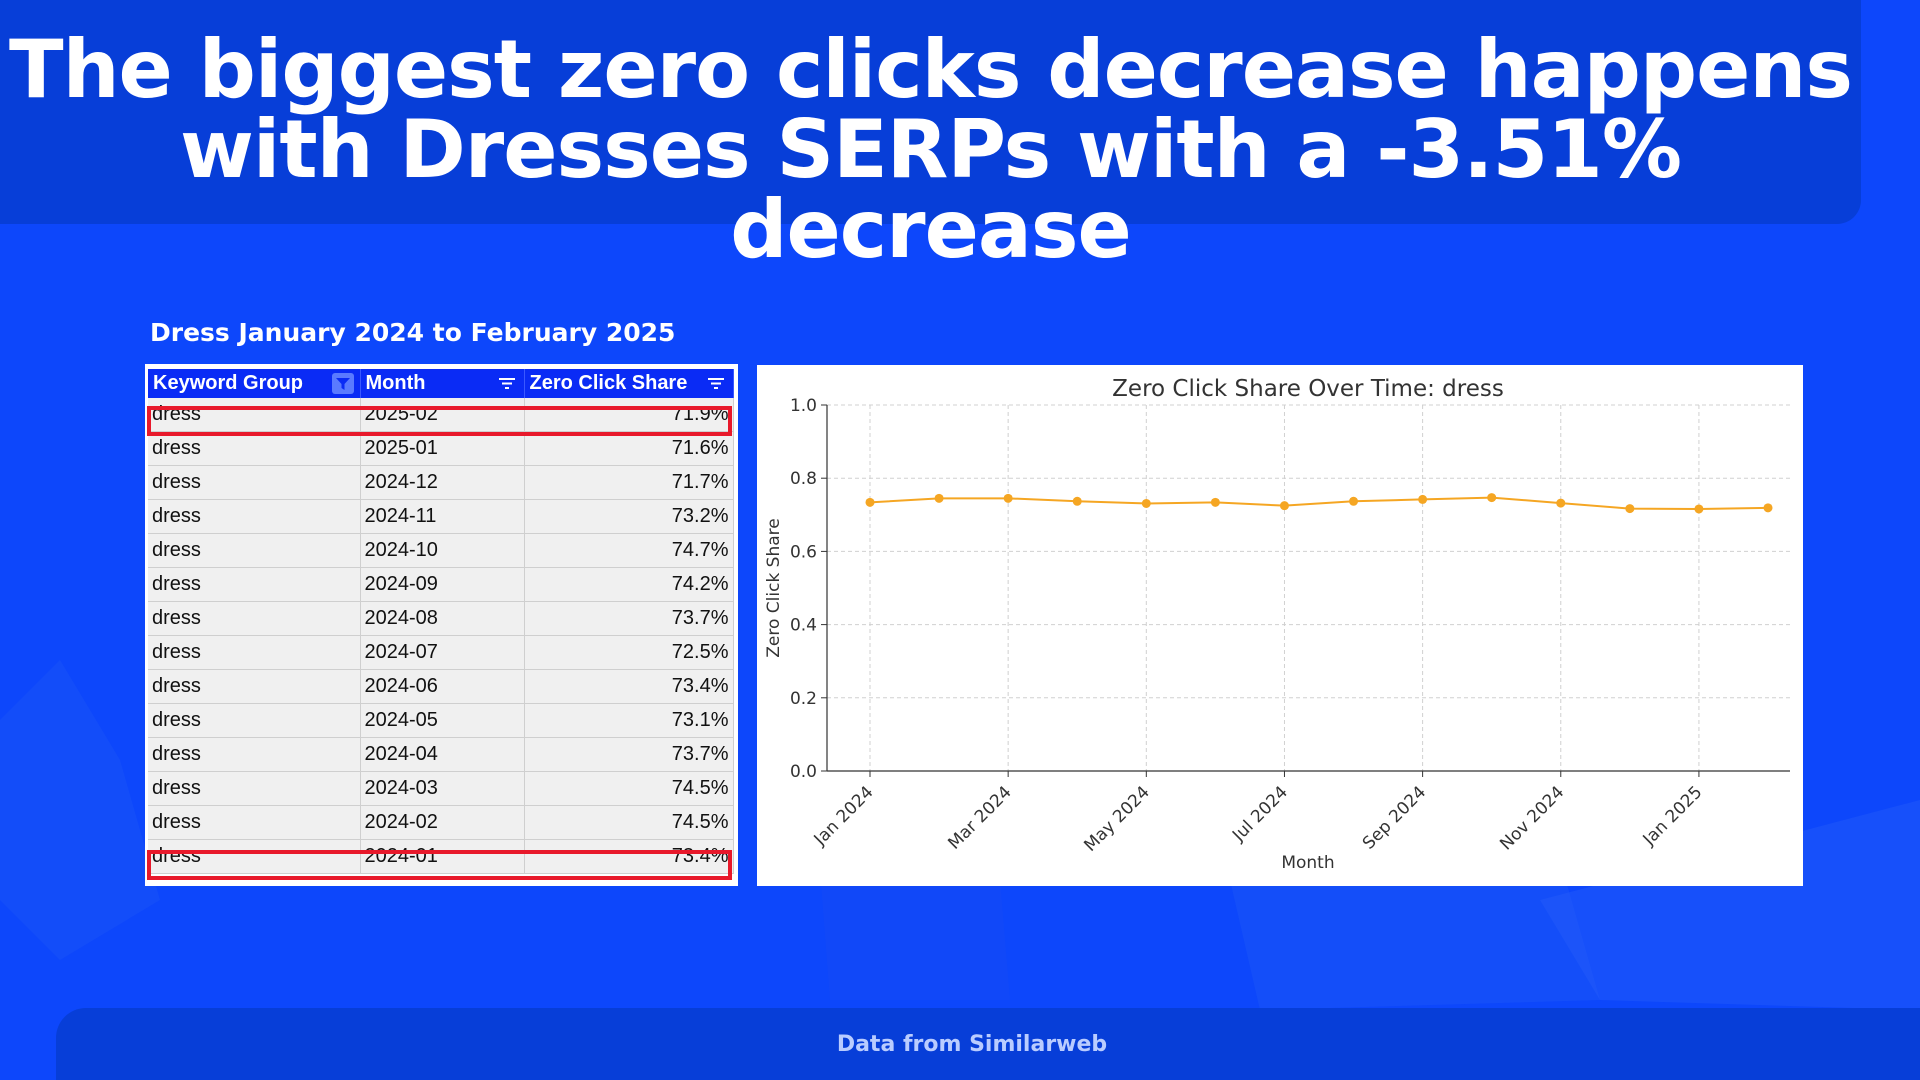 This screenshot has width=1920, height=1080. Describe the element at coordinates (629, 652) in the screenshot. I see `cell-zero-click-share: 72.5%` at that location.